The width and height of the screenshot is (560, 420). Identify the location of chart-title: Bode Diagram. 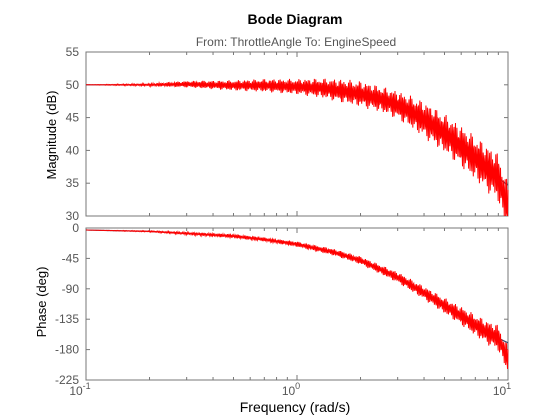
(295, 19).